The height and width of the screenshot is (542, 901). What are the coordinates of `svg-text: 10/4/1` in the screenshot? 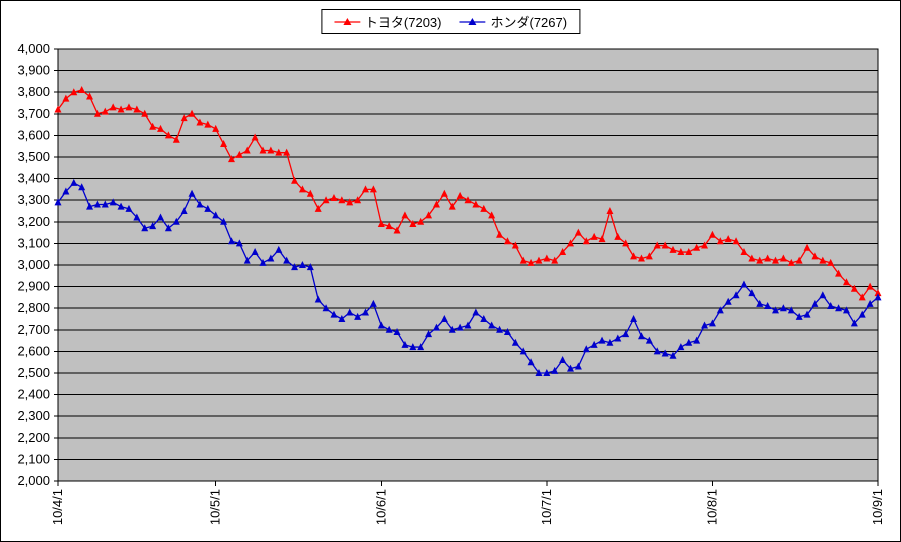 It's located at (57, 507).